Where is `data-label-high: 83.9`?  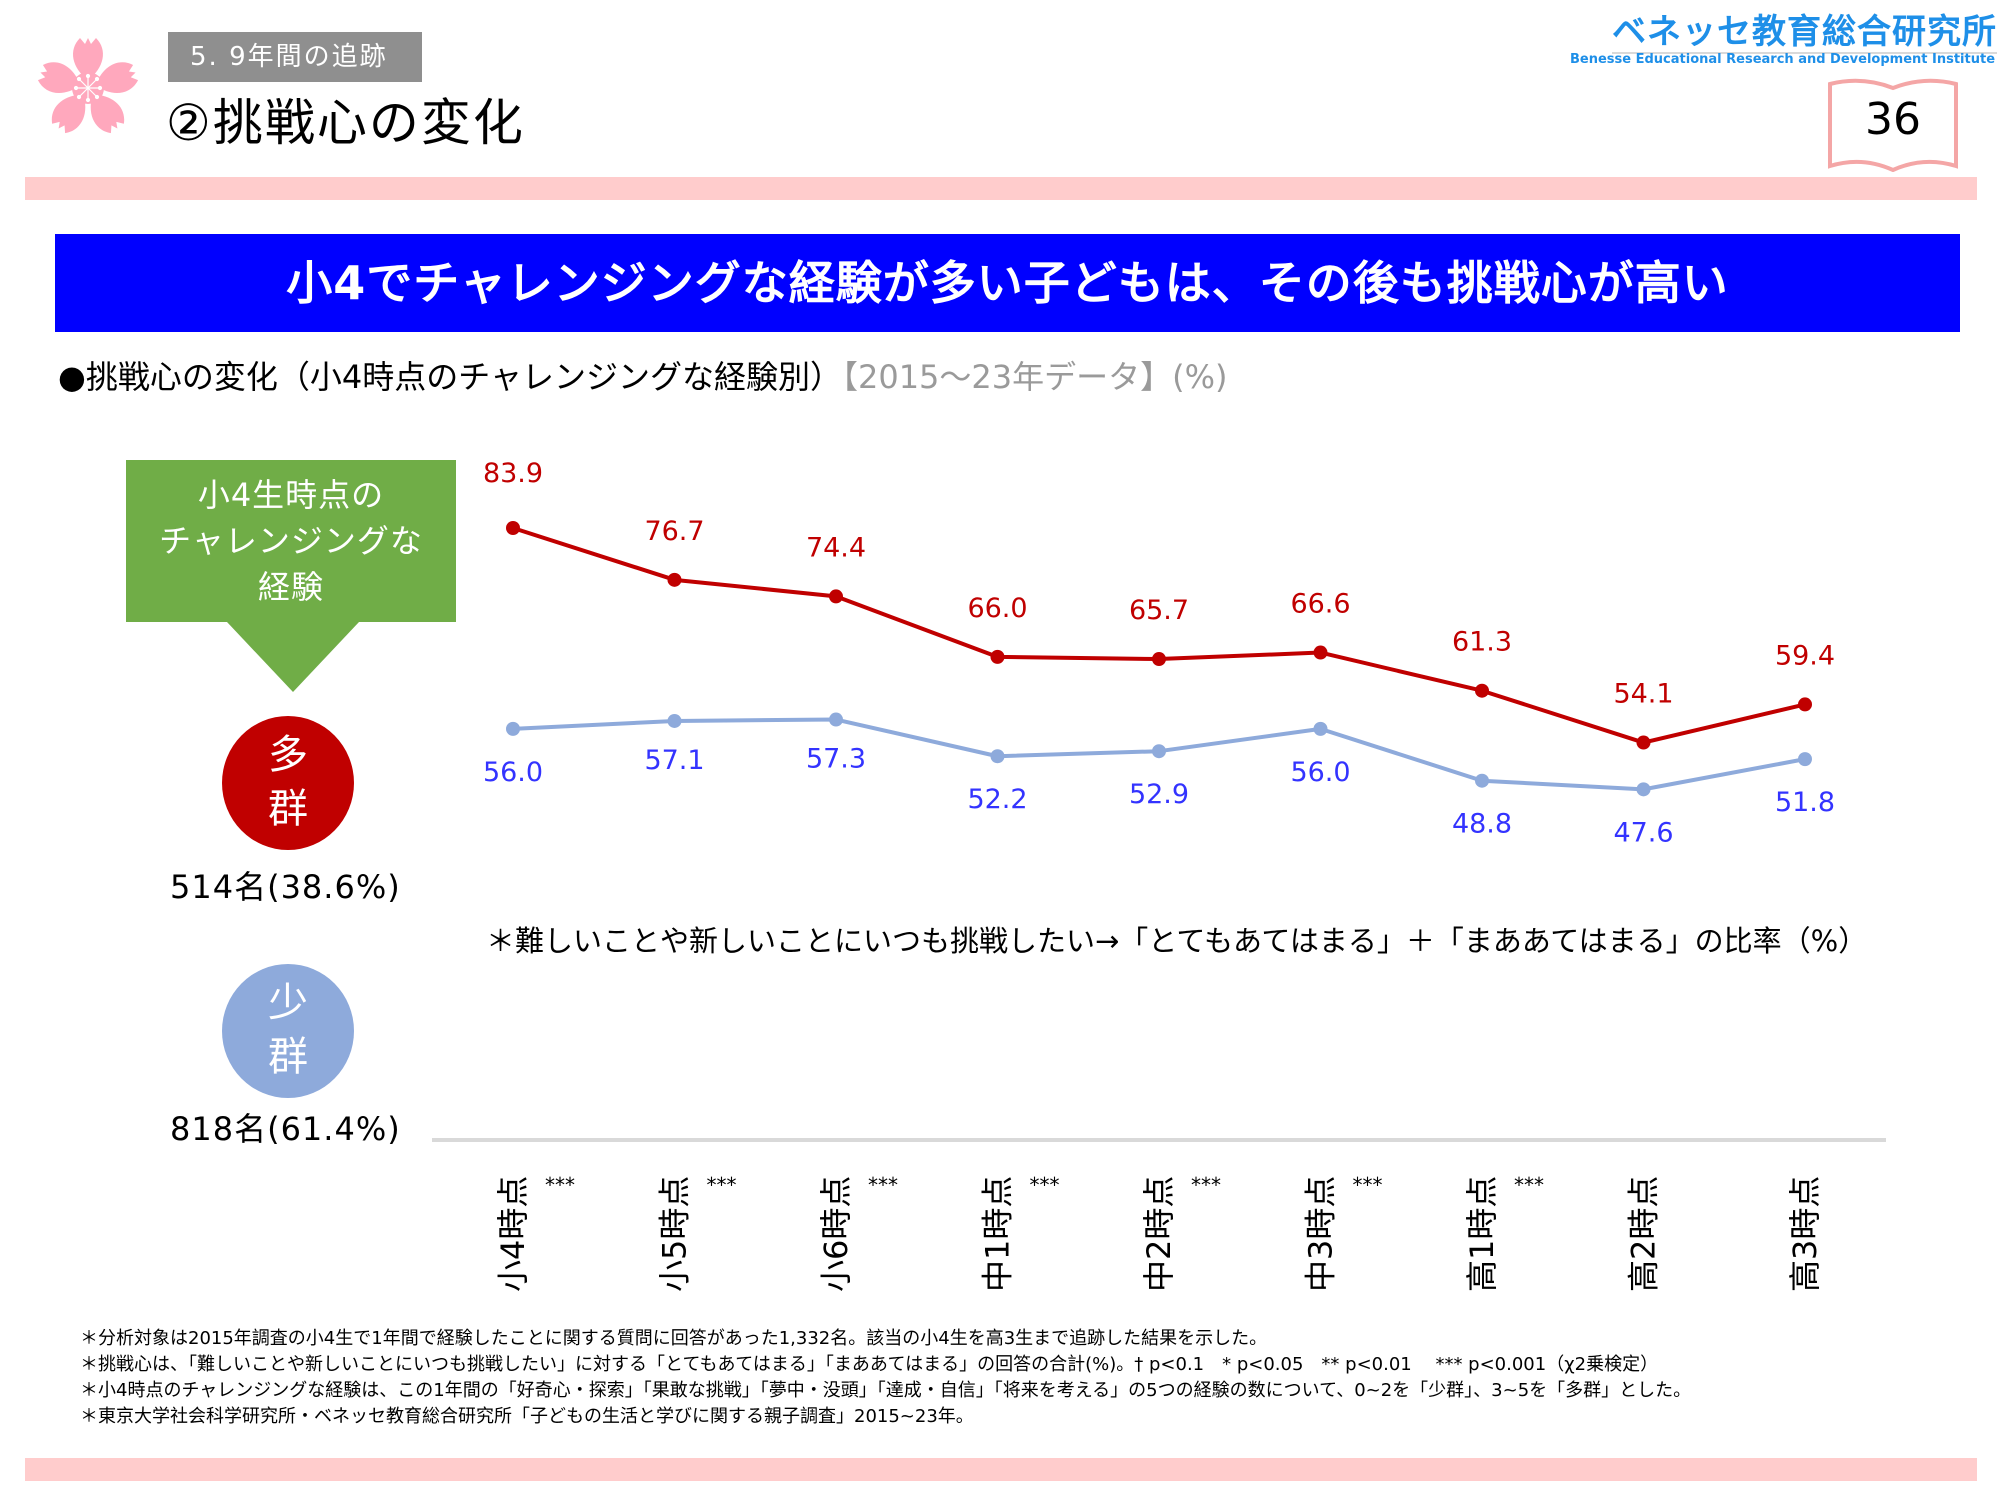
data-label-high: 83.9 is located at coordinates (513, 473).